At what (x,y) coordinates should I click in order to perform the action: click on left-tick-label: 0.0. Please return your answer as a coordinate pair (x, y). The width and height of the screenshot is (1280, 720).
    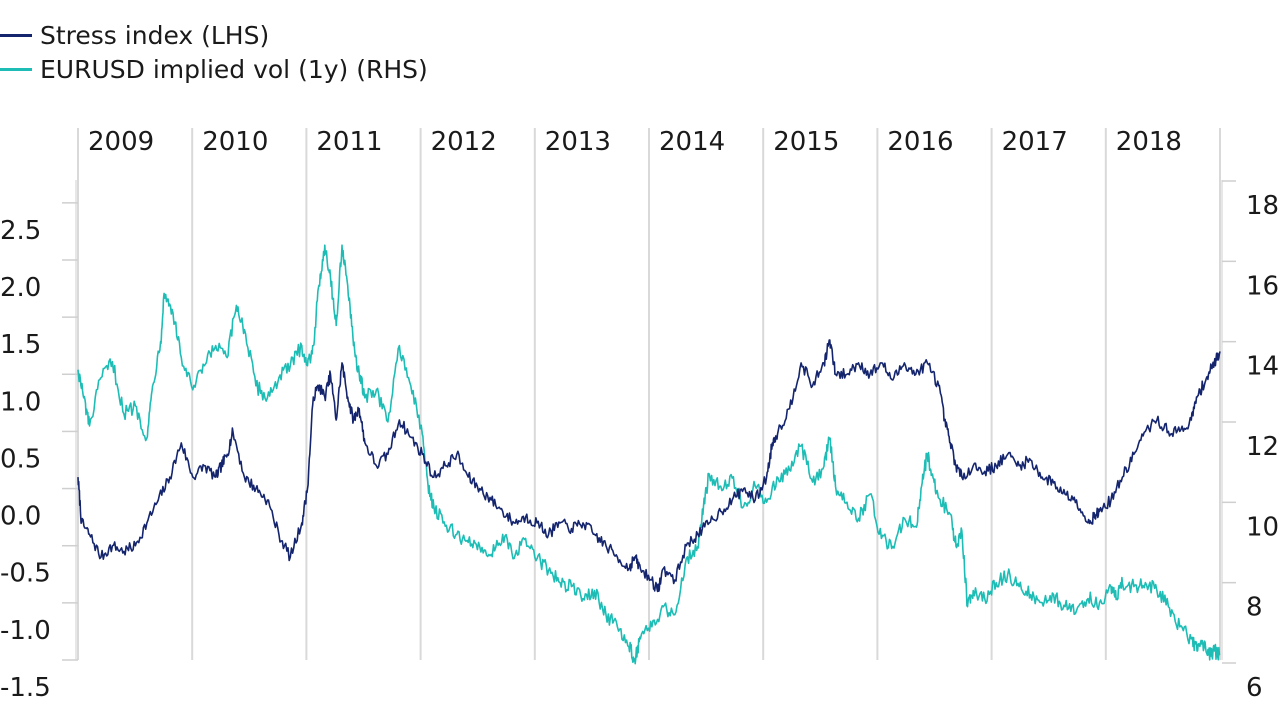
    Looking at the image, I should click on (20, 517).